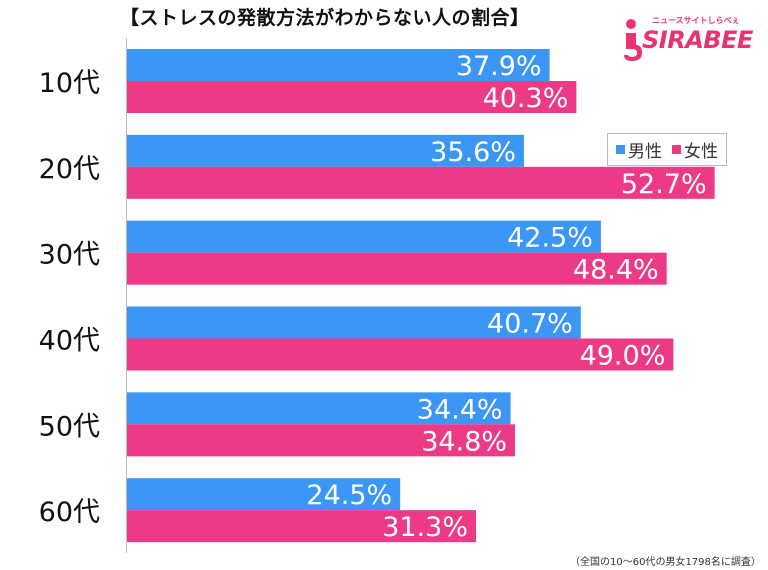 Image resolution: width=768 pixels, height=570 pixels. Describe the element at coordinates (69, 83) in the screenshot. I see `category-label-1: 10代` at that location.